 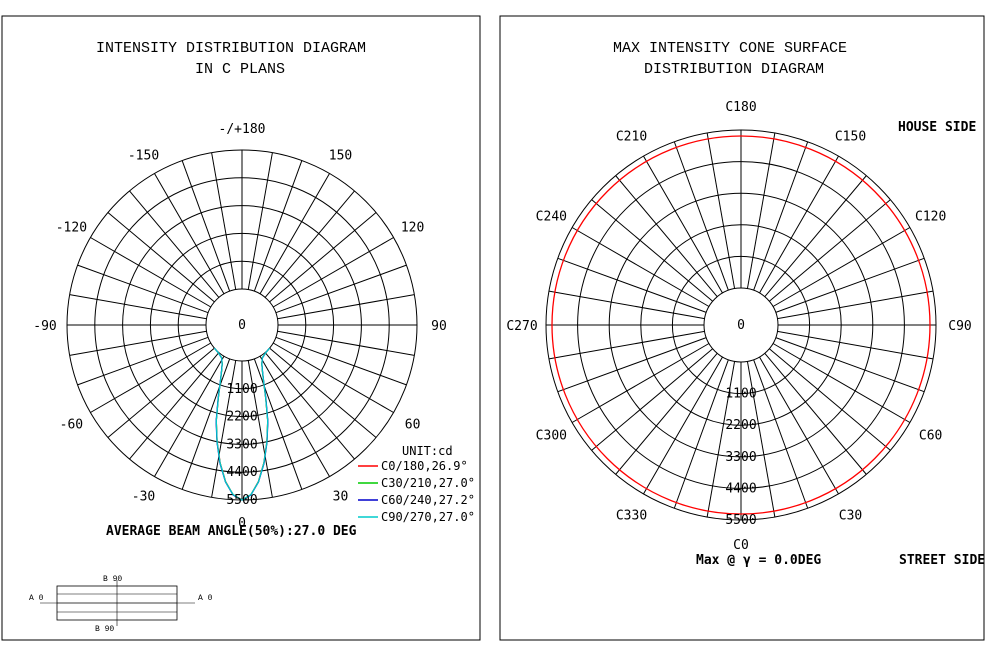 What do you see at coordinates (121, 604) in the screenshot?
I see `luminaire-orientation-diagram: B 90 B 90 A 0 A 0` at bounding box center [121, 604].